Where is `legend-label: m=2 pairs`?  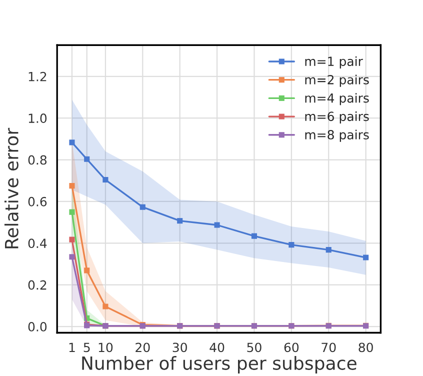
legend-label: m=2 pairs is located at coordinates (337, 80).